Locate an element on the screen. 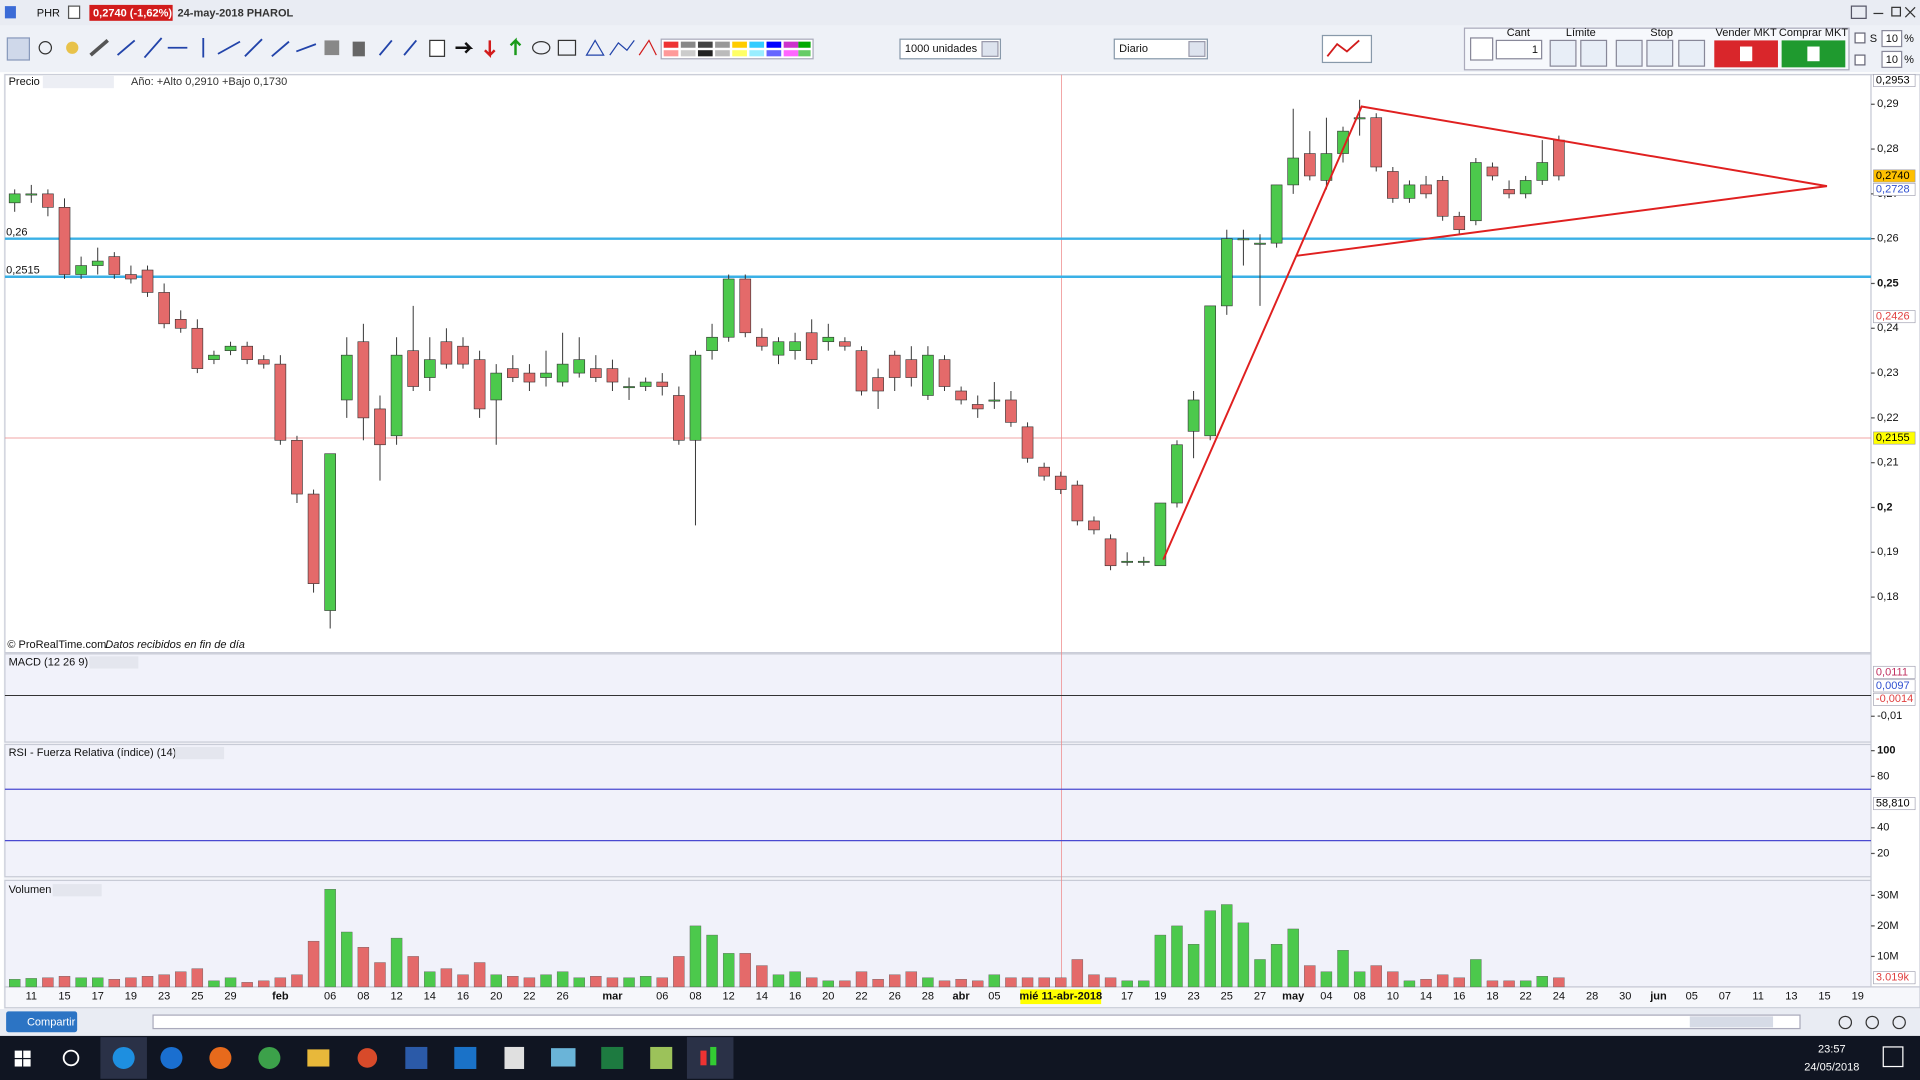 The width and height of the screenshot is (1920, 1080). period-select is located at coordinates (1160, 49).